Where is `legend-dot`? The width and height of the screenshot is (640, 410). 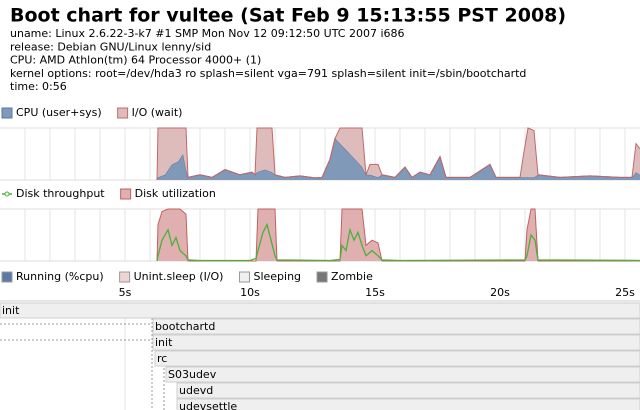 legend-dot is located at coordinates (7, 194).